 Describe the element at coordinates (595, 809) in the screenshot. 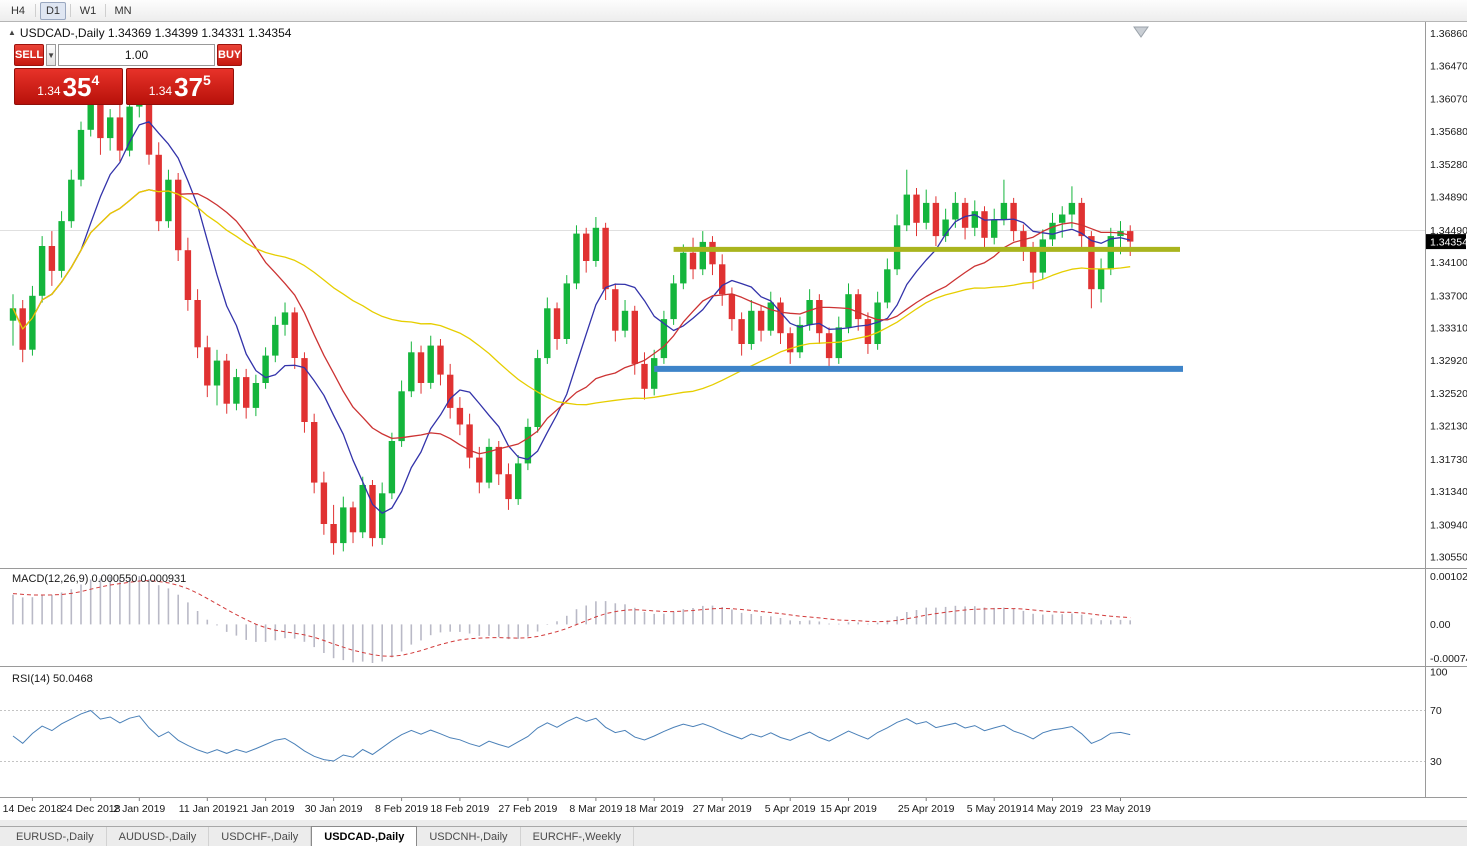

I see `svg-text: 8 Mar 2019` at that location.